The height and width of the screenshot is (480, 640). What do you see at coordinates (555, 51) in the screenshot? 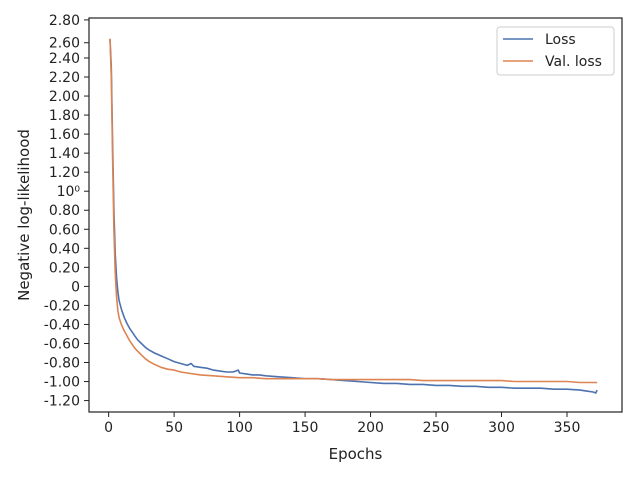
I see `legend: Loss Val. loss` at bounding box center [555, 51].